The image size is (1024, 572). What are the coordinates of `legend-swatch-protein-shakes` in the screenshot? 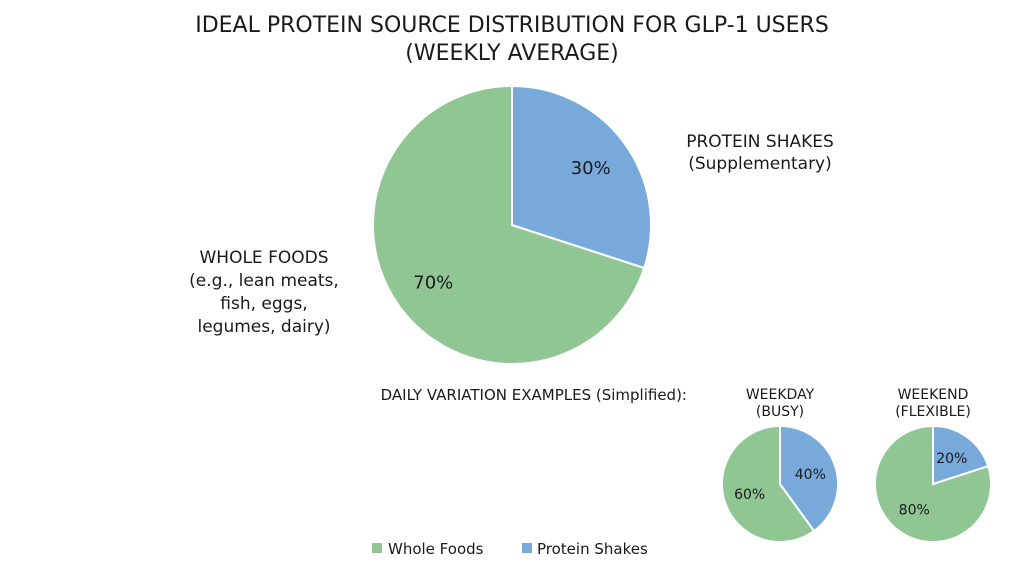 It's located at (527, 548).